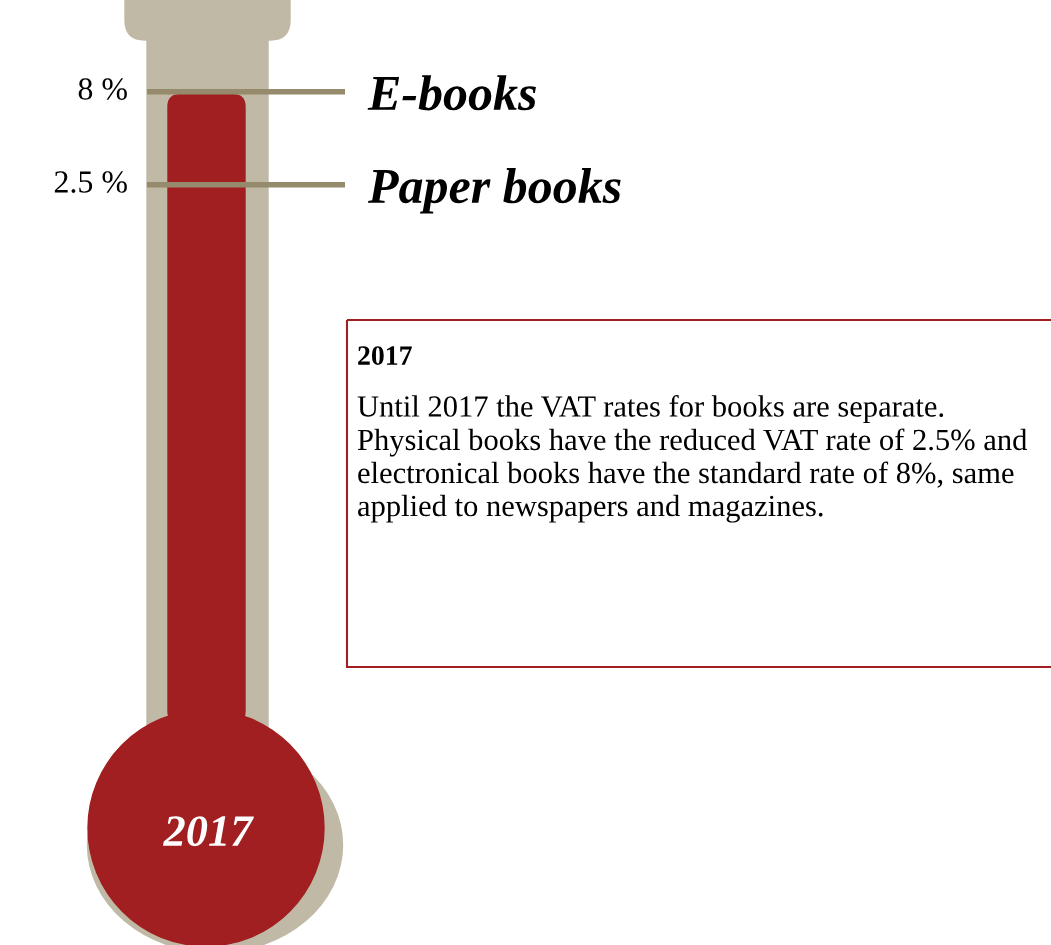 Image resolution: width=1051 pixels, height=945 pixels. I want to click on category-label: E-books, so click(451, 93).